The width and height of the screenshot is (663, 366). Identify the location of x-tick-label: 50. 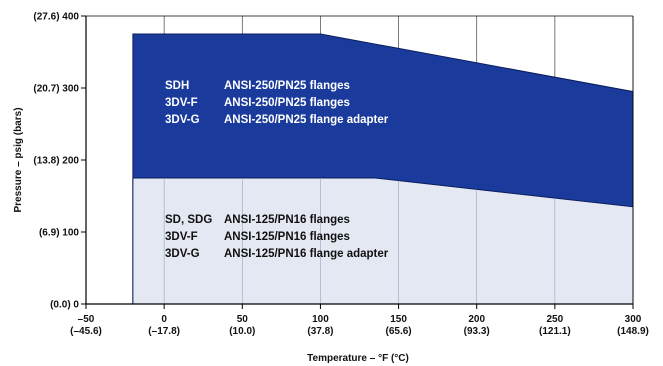
(243, 319).